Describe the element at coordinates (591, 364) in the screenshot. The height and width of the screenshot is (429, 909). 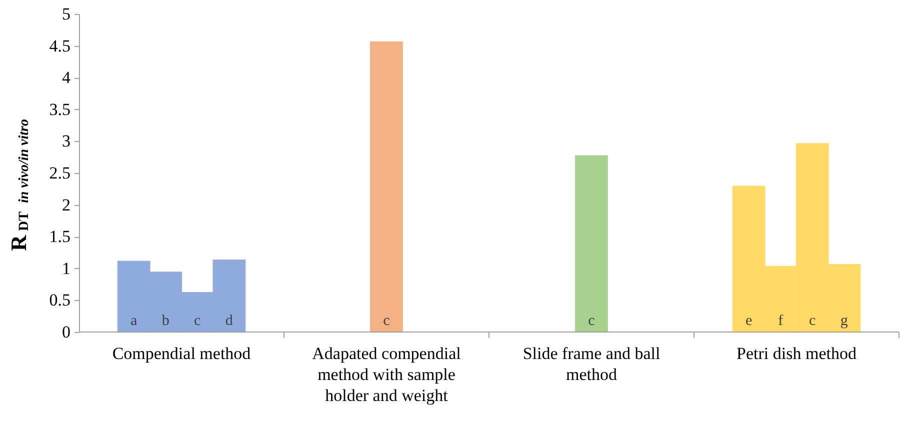
I see `x-tick-label: Slide frame and ball method` at that location.